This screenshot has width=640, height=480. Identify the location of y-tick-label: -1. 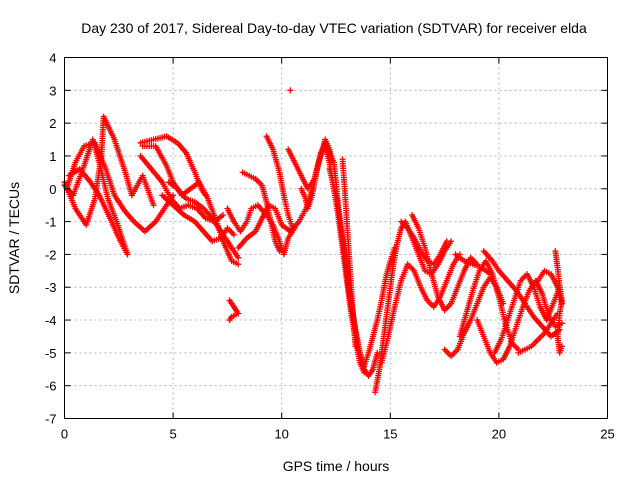
(51, 222).